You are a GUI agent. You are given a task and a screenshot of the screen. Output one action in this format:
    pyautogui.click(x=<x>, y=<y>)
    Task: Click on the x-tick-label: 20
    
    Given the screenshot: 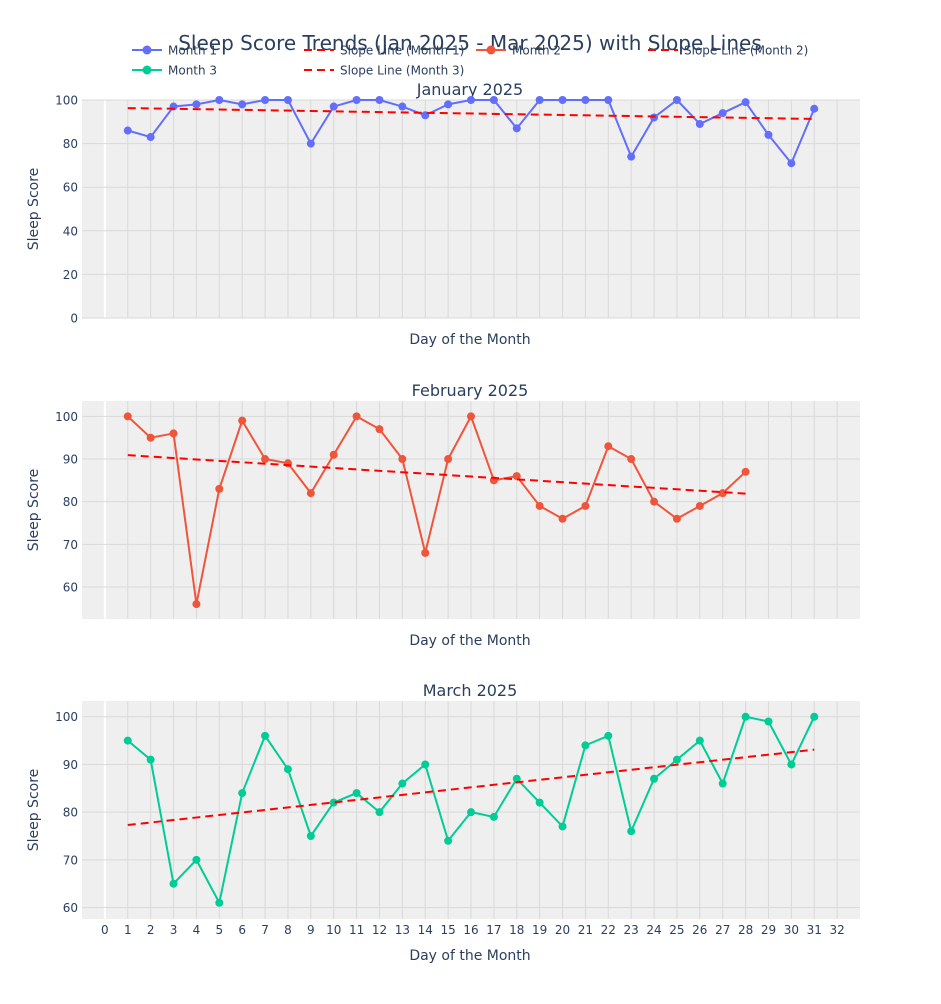 What is the action you would take?
    pyautogui.click(x=562, y=930)
    